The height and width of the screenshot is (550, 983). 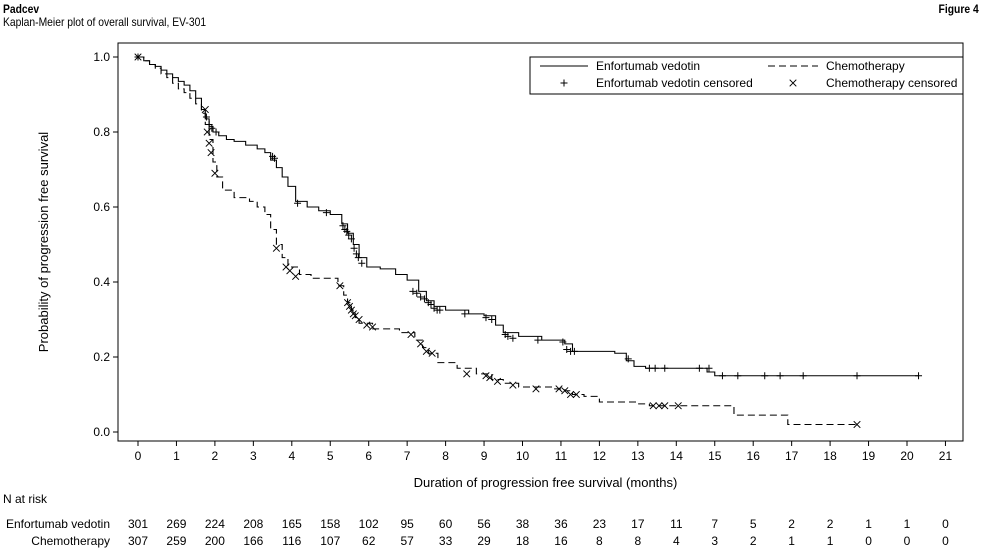 I want to click on risk-count: 60, so click(x=446, y=524).